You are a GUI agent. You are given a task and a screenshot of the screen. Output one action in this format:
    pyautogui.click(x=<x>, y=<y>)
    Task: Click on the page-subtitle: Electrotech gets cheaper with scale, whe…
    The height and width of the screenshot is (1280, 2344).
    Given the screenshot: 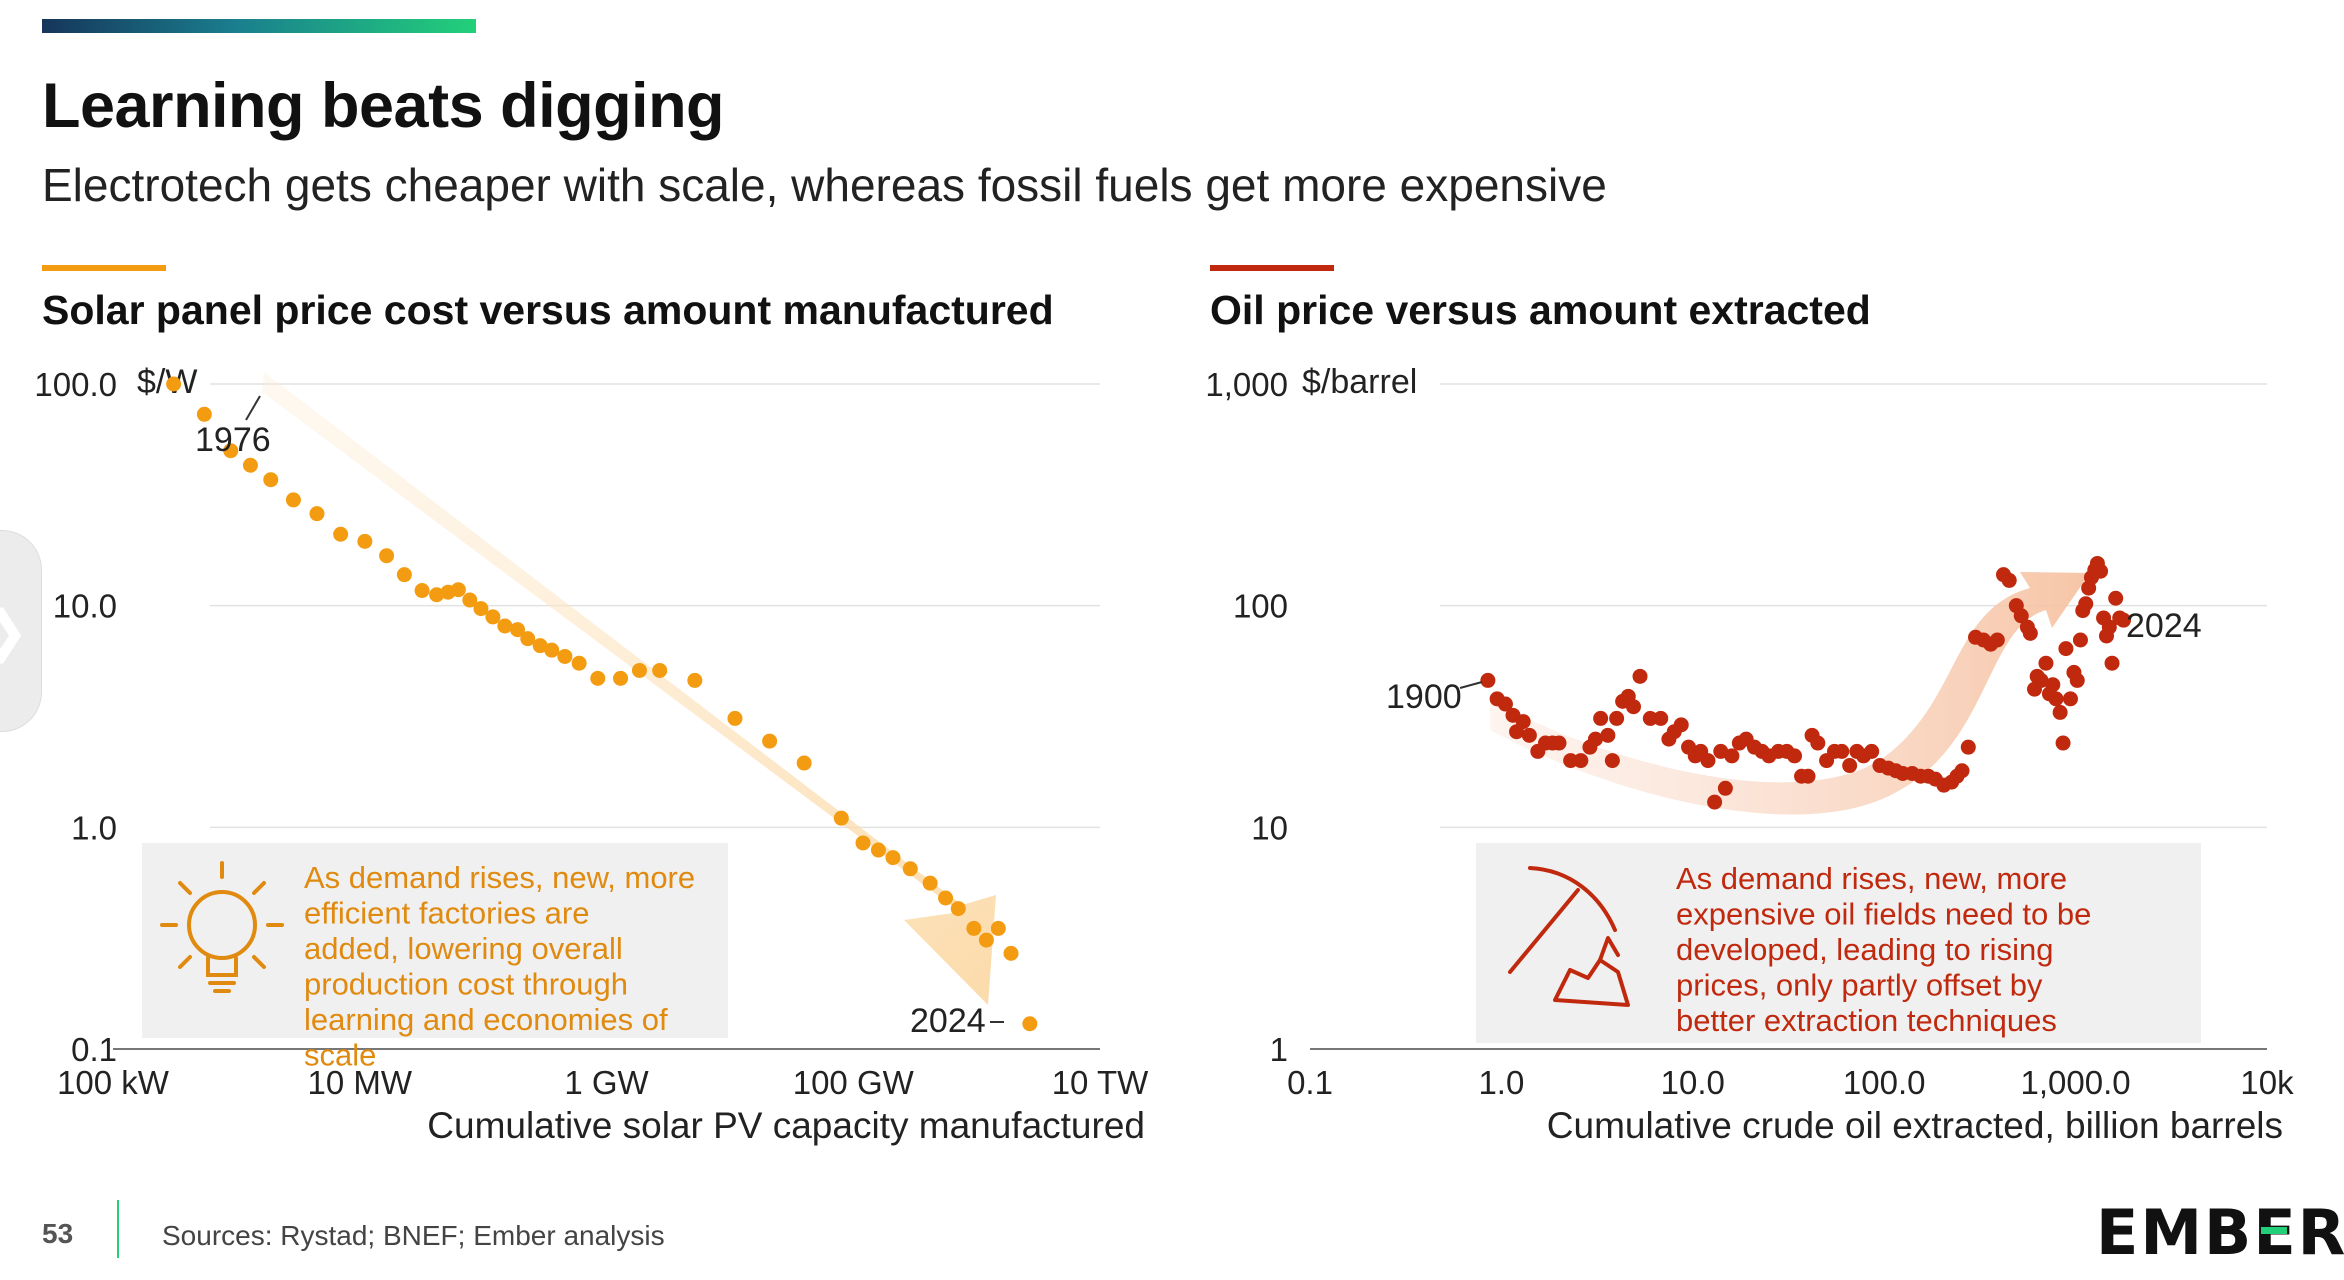 What is the action you would take?
    pyautogui.click(x=824, y=185)
    